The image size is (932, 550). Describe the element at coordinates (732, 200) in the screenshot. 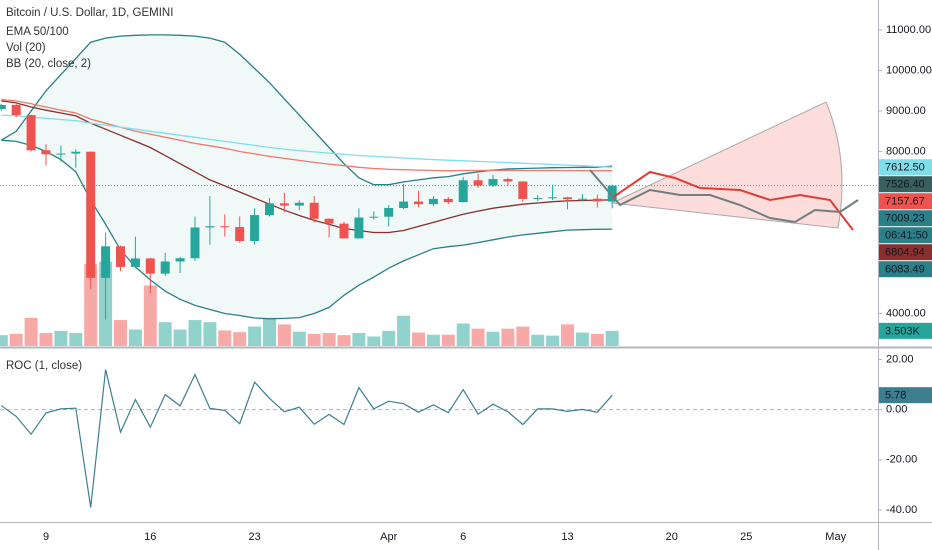

I see `projection-line` at that location.